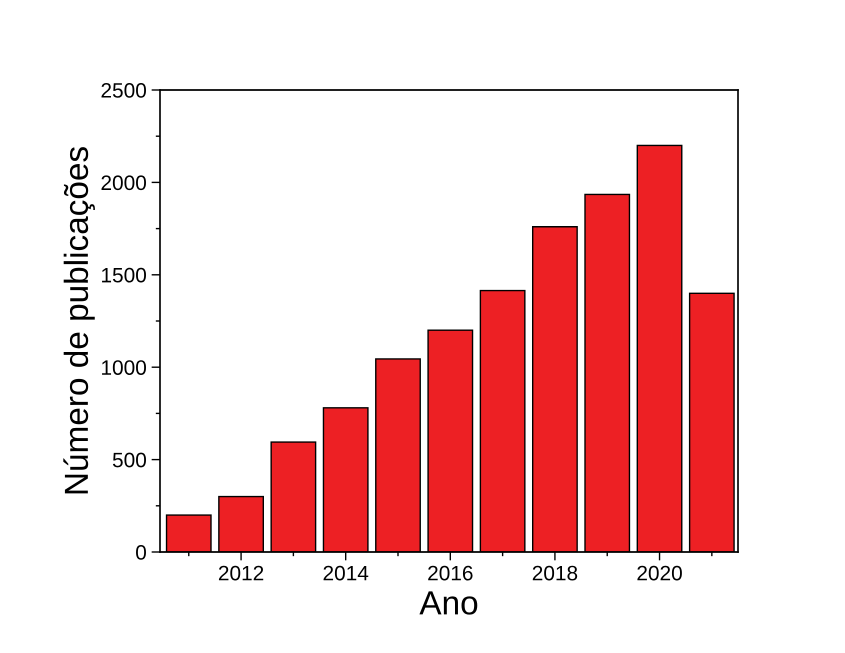 This screenshot has height=653, width=845. What do you see at coordinates (124, 275) in the screenshot?
I see `y-tick-label: 1500` at bounding box center [124, 275].